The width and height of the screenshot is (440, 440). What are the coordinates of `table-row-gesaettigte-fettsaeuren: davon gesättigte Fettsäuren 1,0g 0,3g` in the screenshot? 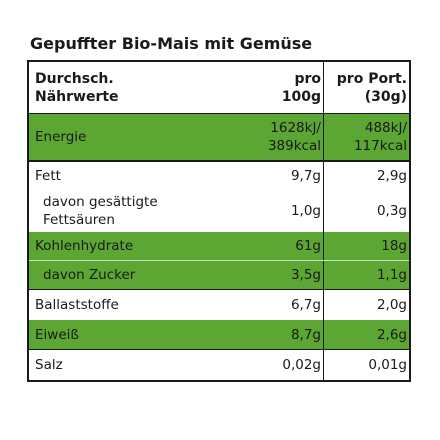 It's located at (219, 211).